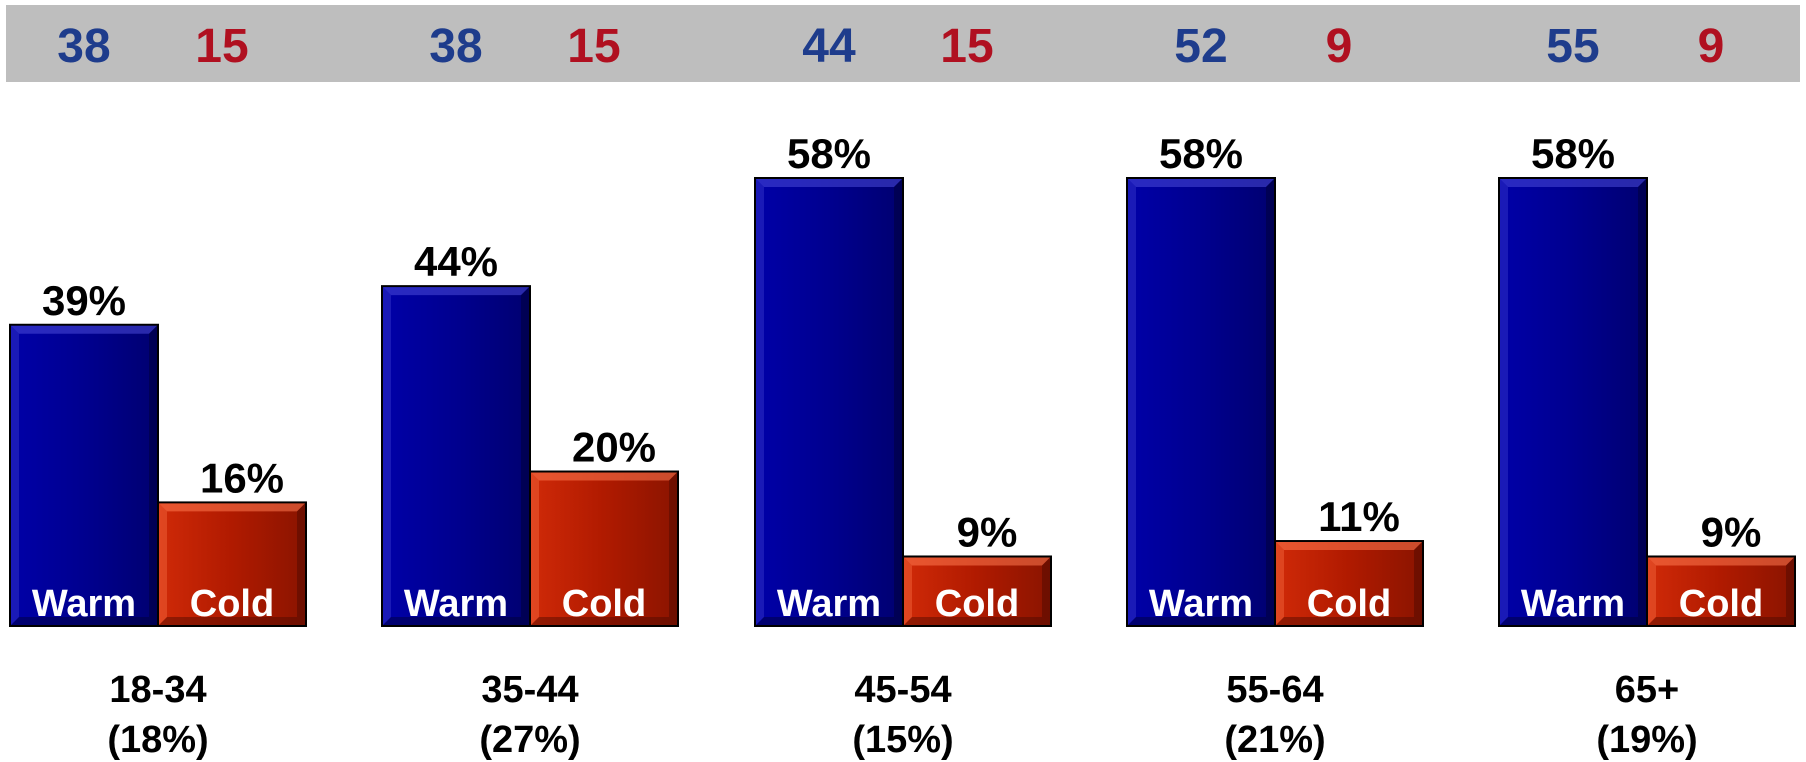 The image size is (1806, 762). Describe the element at coordinates (829, 46) in the screenshot. I see `warm-count: 44` at that location.